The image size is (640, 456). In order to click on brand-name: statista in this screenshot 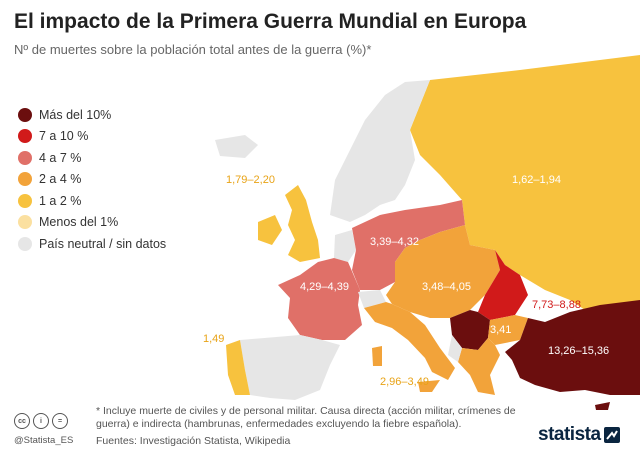, I will do `click(569, 434)`.